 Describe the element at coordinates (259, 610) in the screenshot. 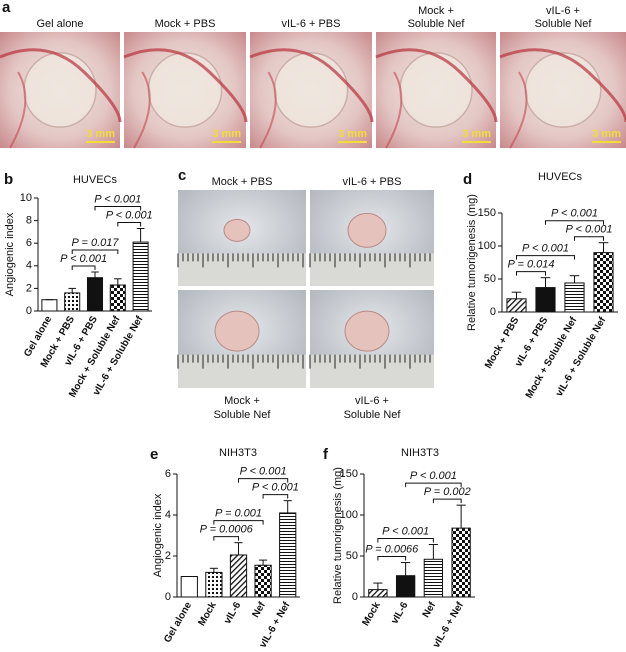

I see `x-tick-label: Nef` at that location.